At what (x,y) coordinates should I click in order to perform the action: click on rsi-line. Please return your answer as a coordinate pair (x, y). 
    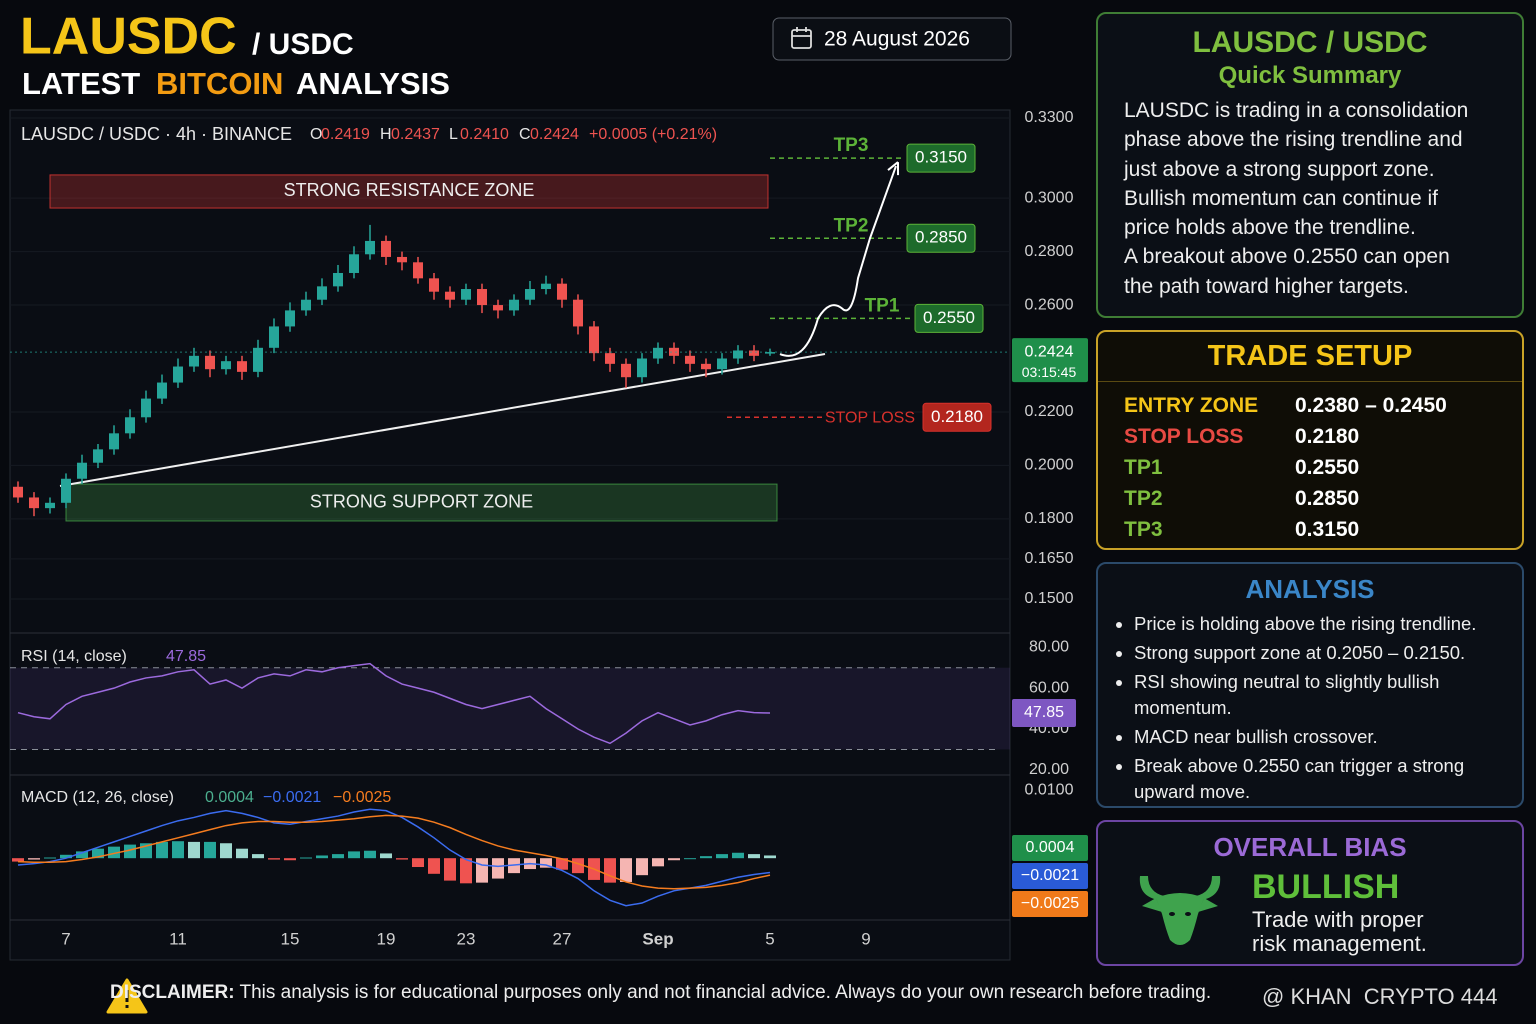
    Looking at the image, I should click on (394, 703).